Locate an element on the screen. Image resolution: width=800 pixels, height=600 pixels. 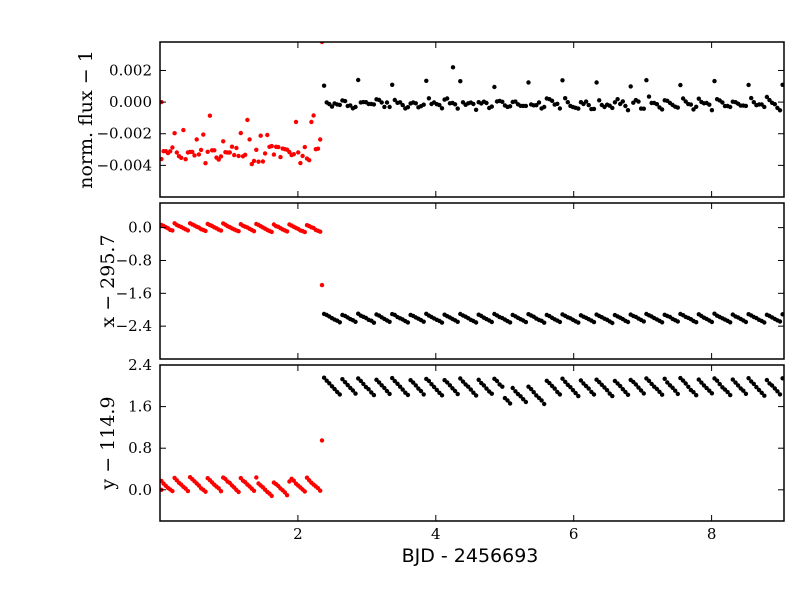
x-tick-label: 8 is located at coordinates (712, 534).